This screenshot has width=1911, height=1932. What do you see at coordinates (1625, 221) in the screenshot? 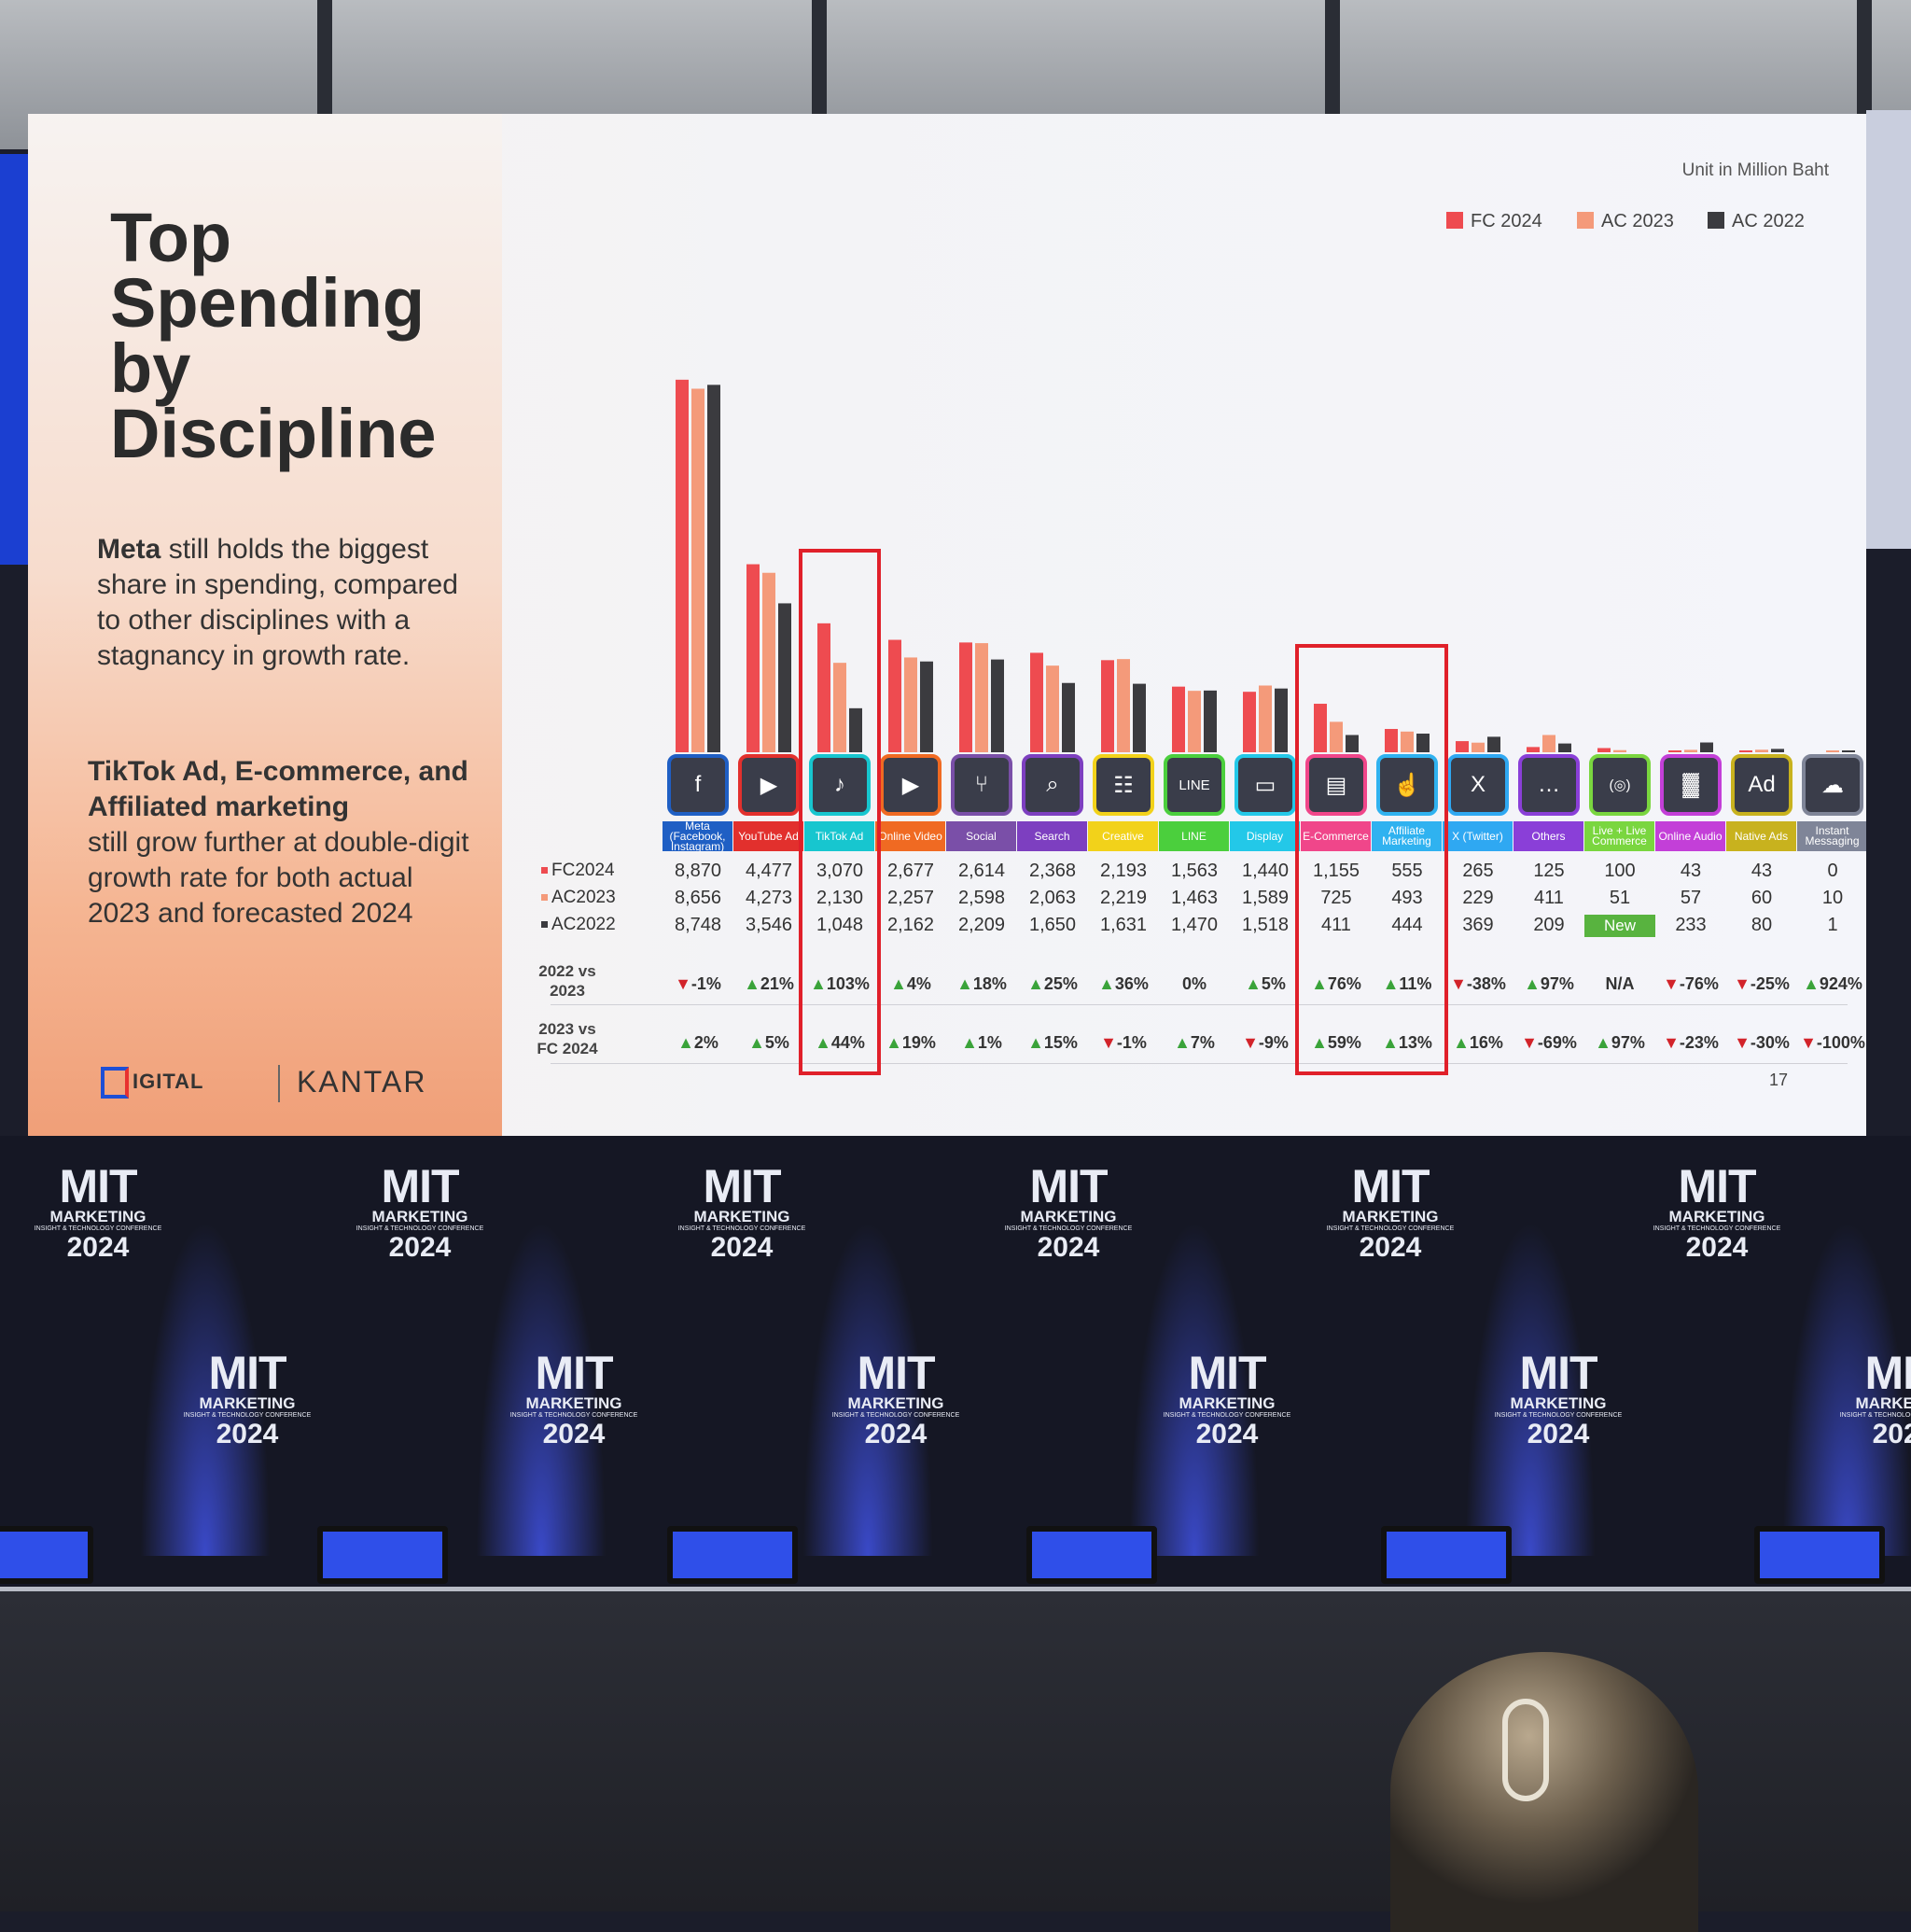
I see `legend-item: AC 2023` at bounding box center [1625, 221].